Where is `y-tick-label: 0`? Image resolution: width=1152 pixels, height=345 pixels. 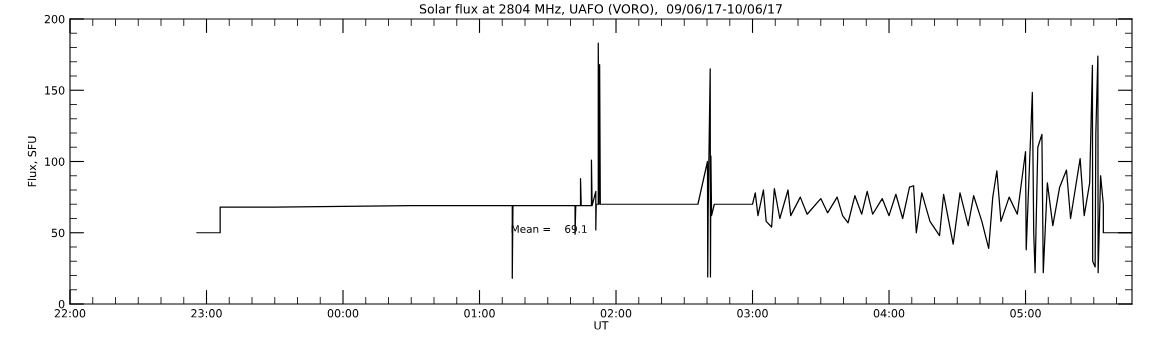 y-tick-label: 0 is located at coordinates (61, 304).